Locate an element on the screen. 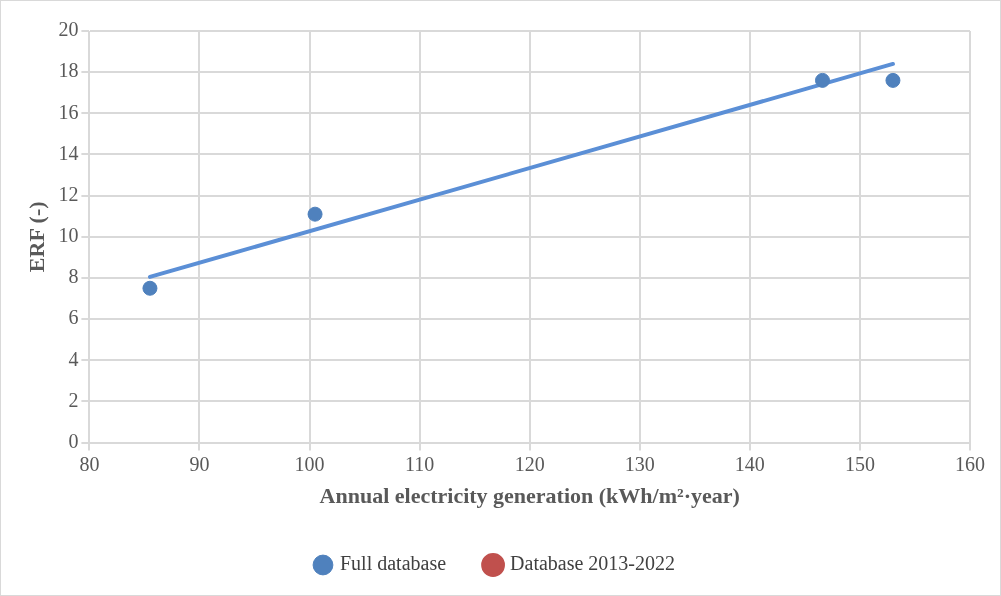 The image size is (1001, 596). y-tick-label: 4 is located at coordinates (73, 358).